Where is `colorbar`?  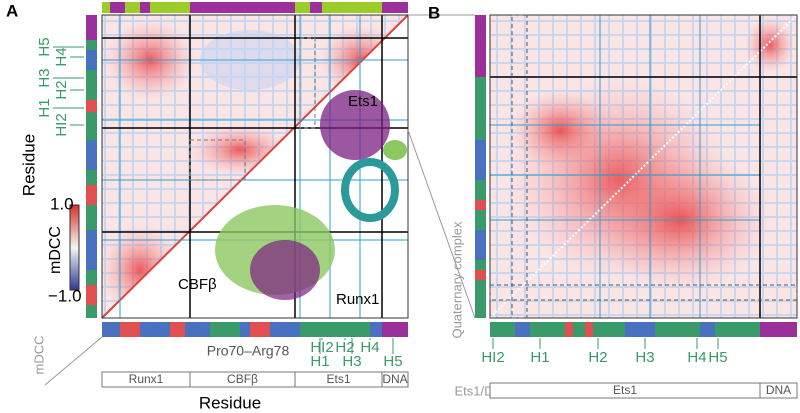
colorbar is located at coordinates (74, 247).